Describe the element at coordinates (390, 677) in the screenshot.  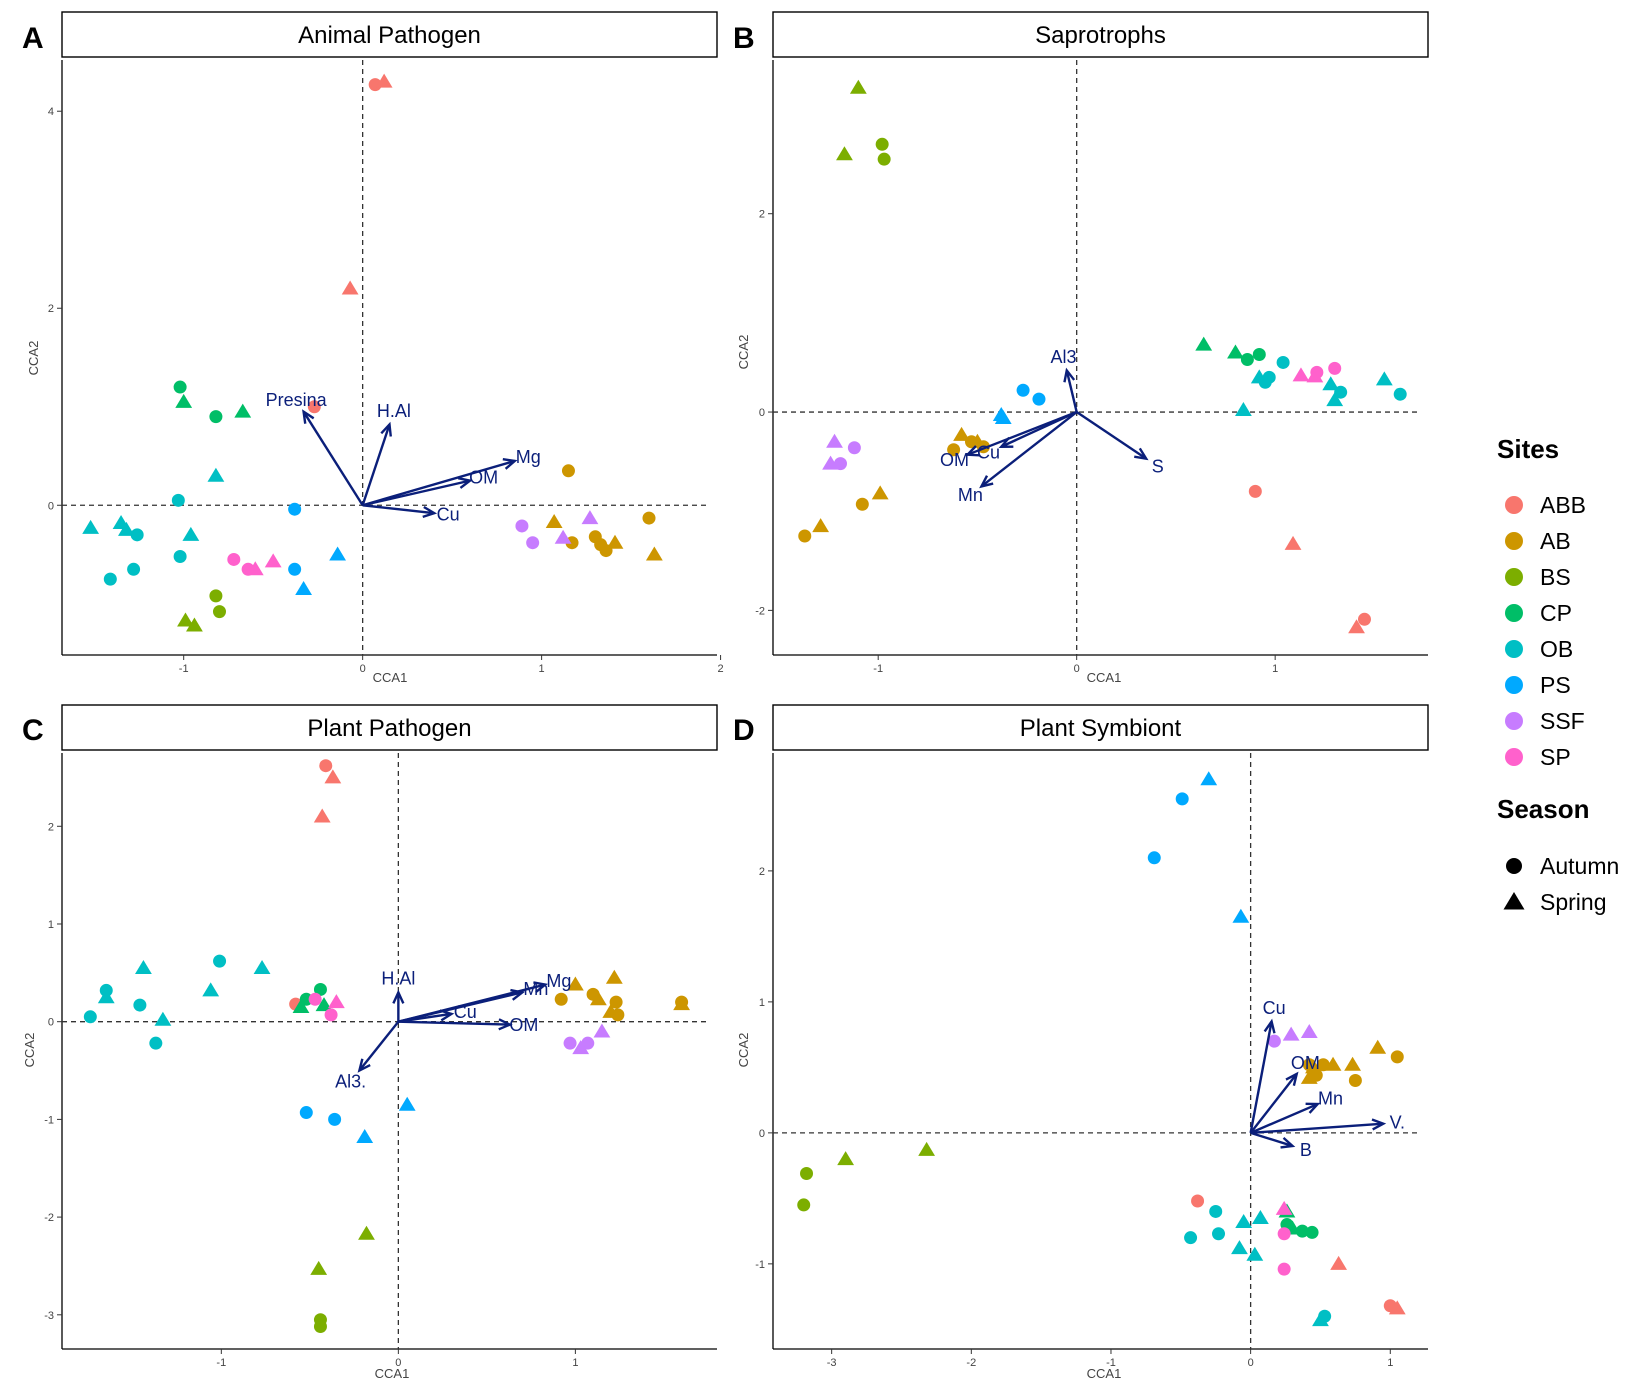
I see `panel-a-xlabel: CCA1` at that location.